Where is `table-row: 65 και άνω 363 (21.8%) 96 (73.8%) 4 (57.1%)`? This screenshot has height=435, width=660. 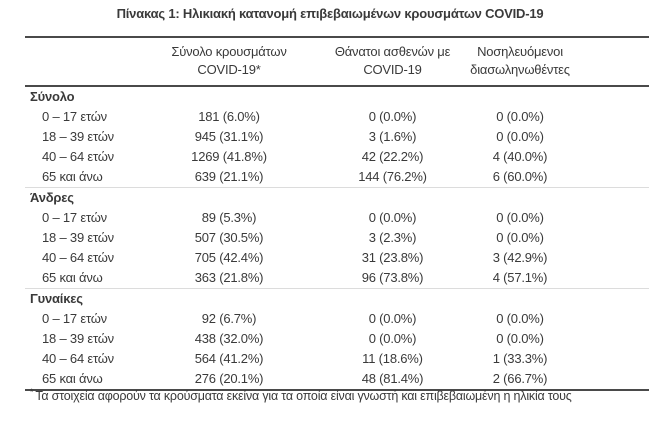 table-row: 65 και άνω 363 (21.8%) 96 (73.8%) 4 (57.1%) is located at coordinates (337, 278).